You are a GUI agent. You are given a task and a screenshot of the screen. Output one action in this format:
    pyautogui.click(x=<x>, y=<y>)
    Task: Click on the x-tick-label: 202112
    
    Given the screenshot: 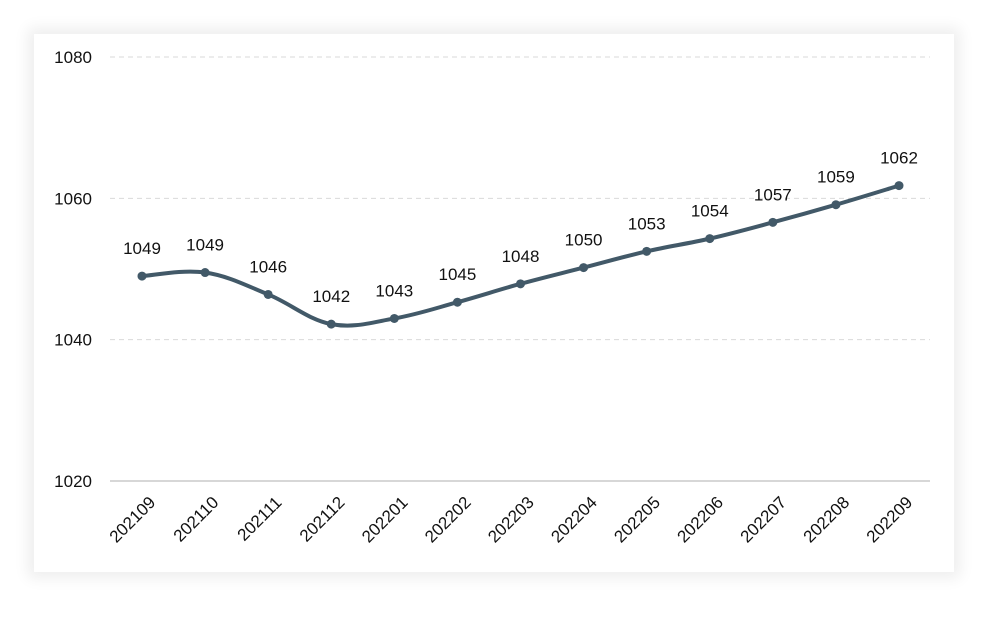 What is the action you would take?
    pyautogui.click(x=322, y=519)
    